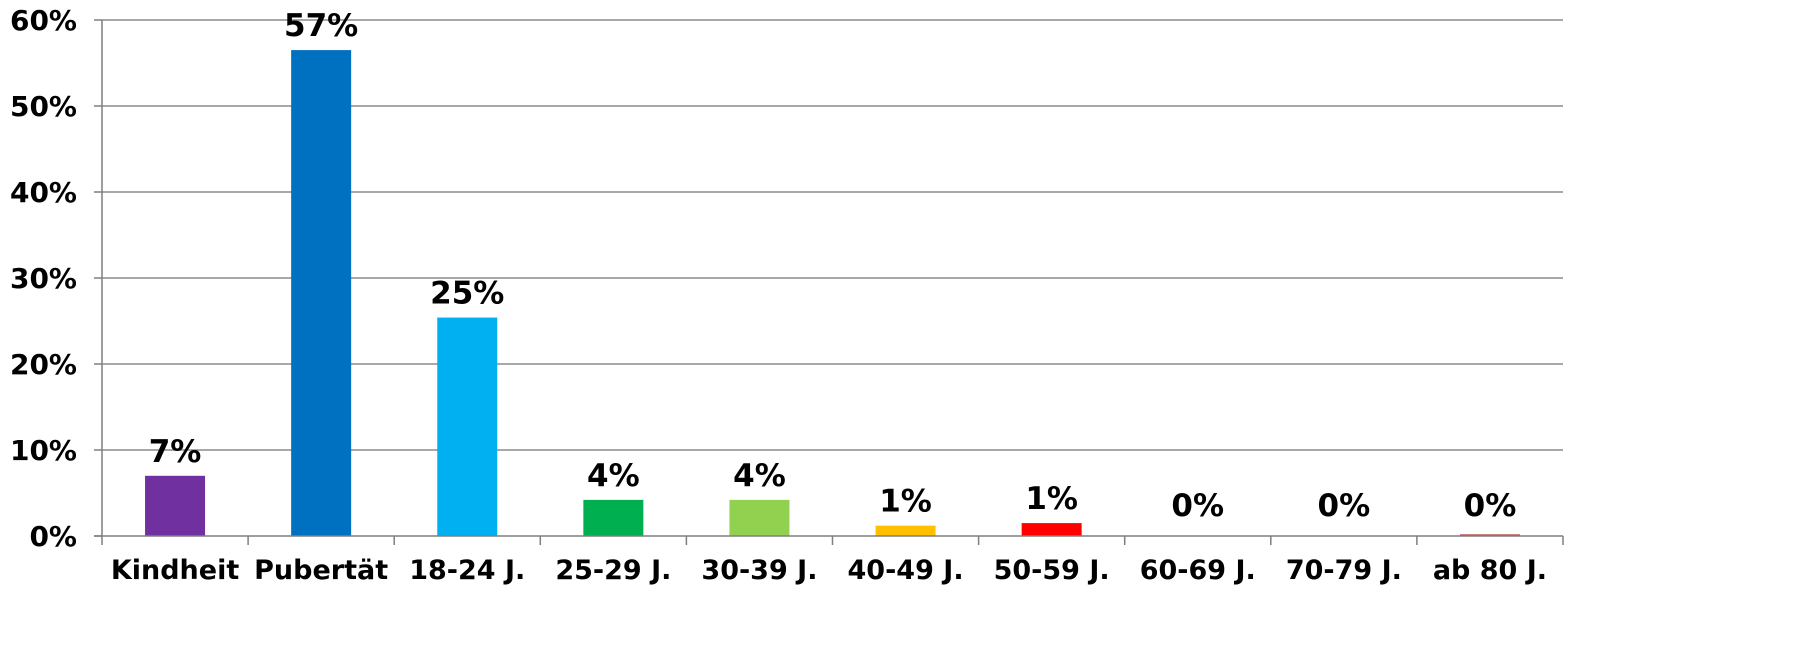 This screenshot has width=1808, height=669. I want to click on x-tick-label: 50-59 J., so click(1052, 570).